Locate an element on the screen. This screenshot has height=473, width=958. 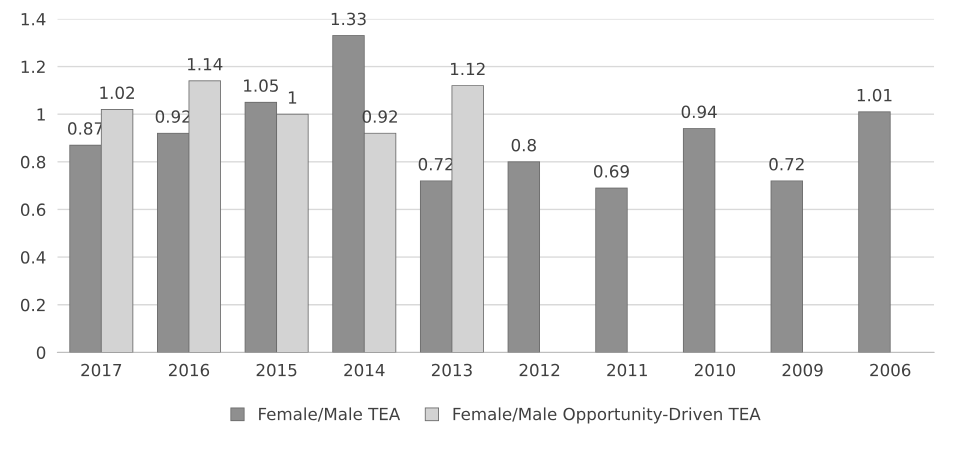
data-label: 0.94 is located at coordinates (699, 112).